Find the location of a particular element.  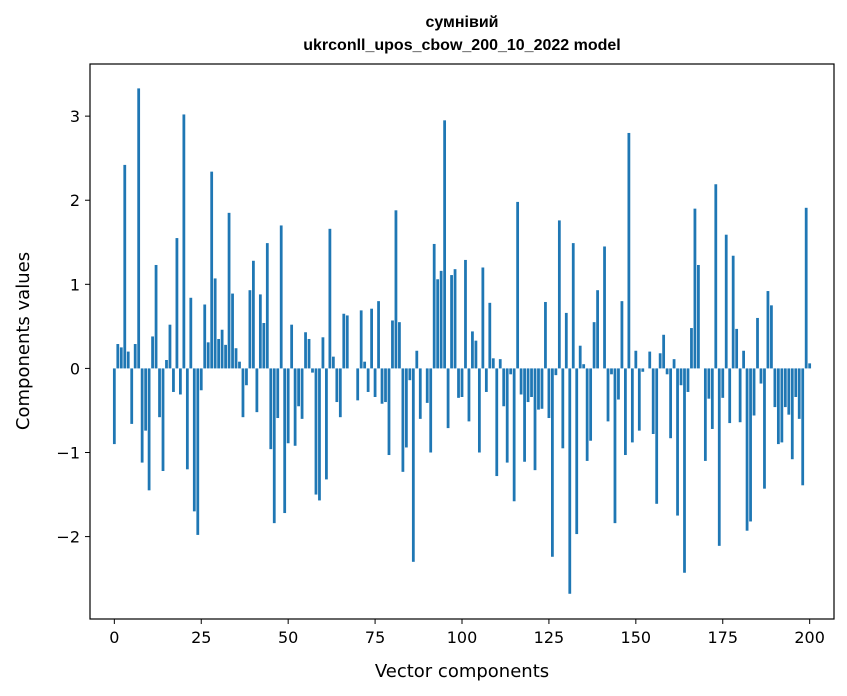

x-tick-label: 25 is located at coordinates (201, 637).